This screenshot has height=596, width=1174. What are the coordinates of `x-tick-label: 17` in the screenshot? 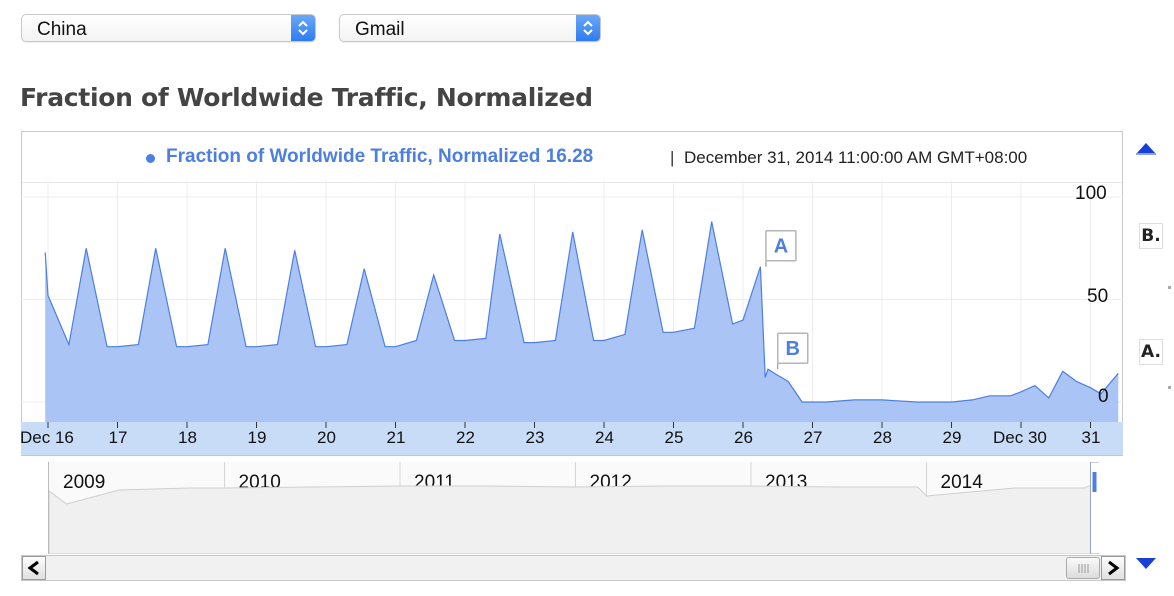 It's located at (118, 437).